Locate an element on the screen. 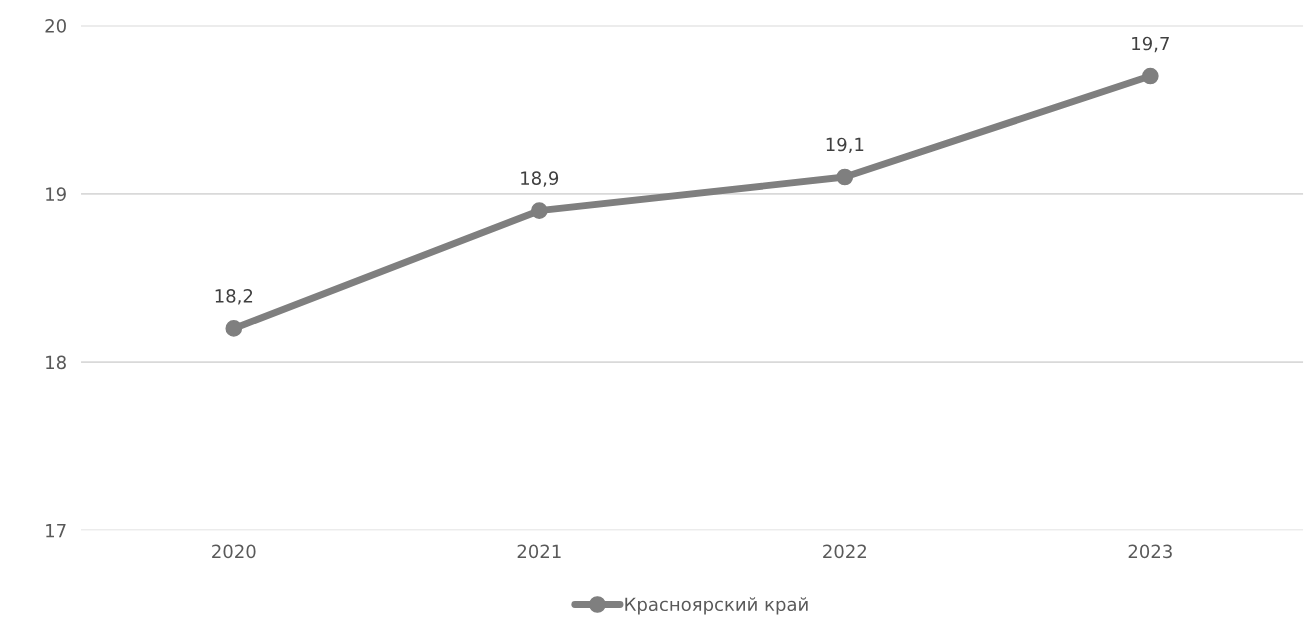 This screenshot has width=1307, height=639. legend-label: Красноярский край is located at coordinates (716, 606).